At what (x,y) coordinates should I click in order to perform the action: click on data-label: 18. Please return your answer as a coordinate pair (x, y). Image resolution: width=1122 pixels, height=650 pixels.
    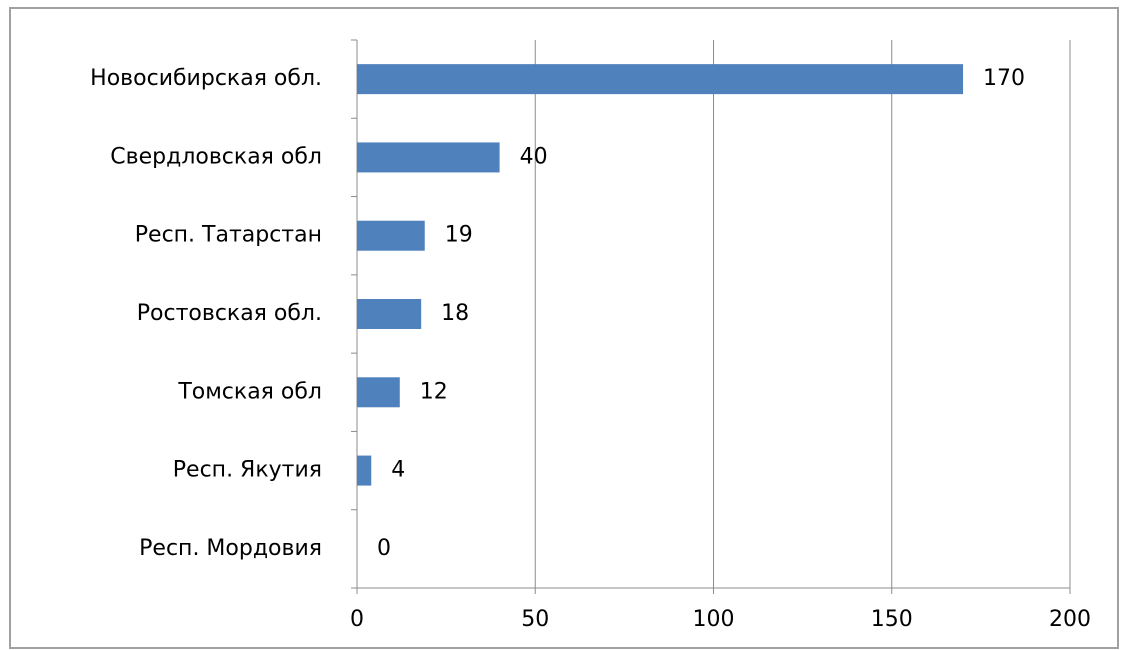
    Looking at the image, I should click on (455, 313).